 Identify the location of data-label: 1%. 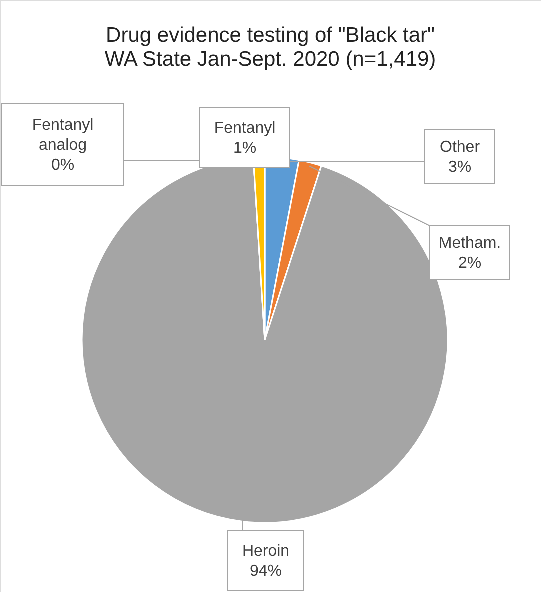
(245, 148).